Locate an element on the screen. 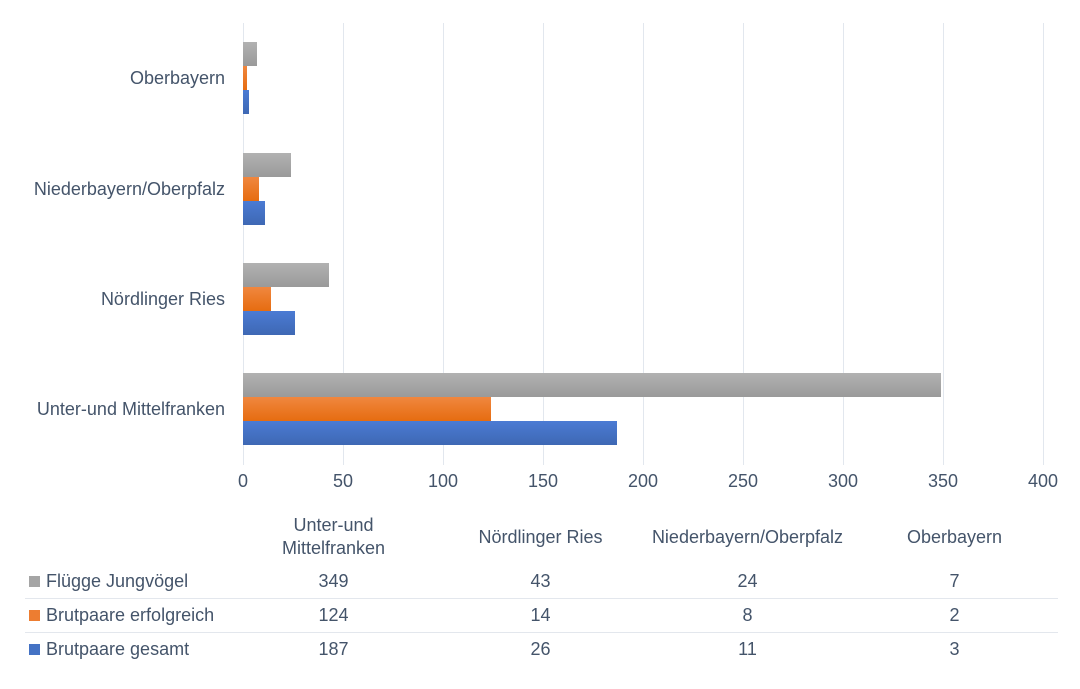 The height and width of the screenshot is (689, 1080). table-column-header-oberbayern: Oberbayern is located at coordinates (954, 537).